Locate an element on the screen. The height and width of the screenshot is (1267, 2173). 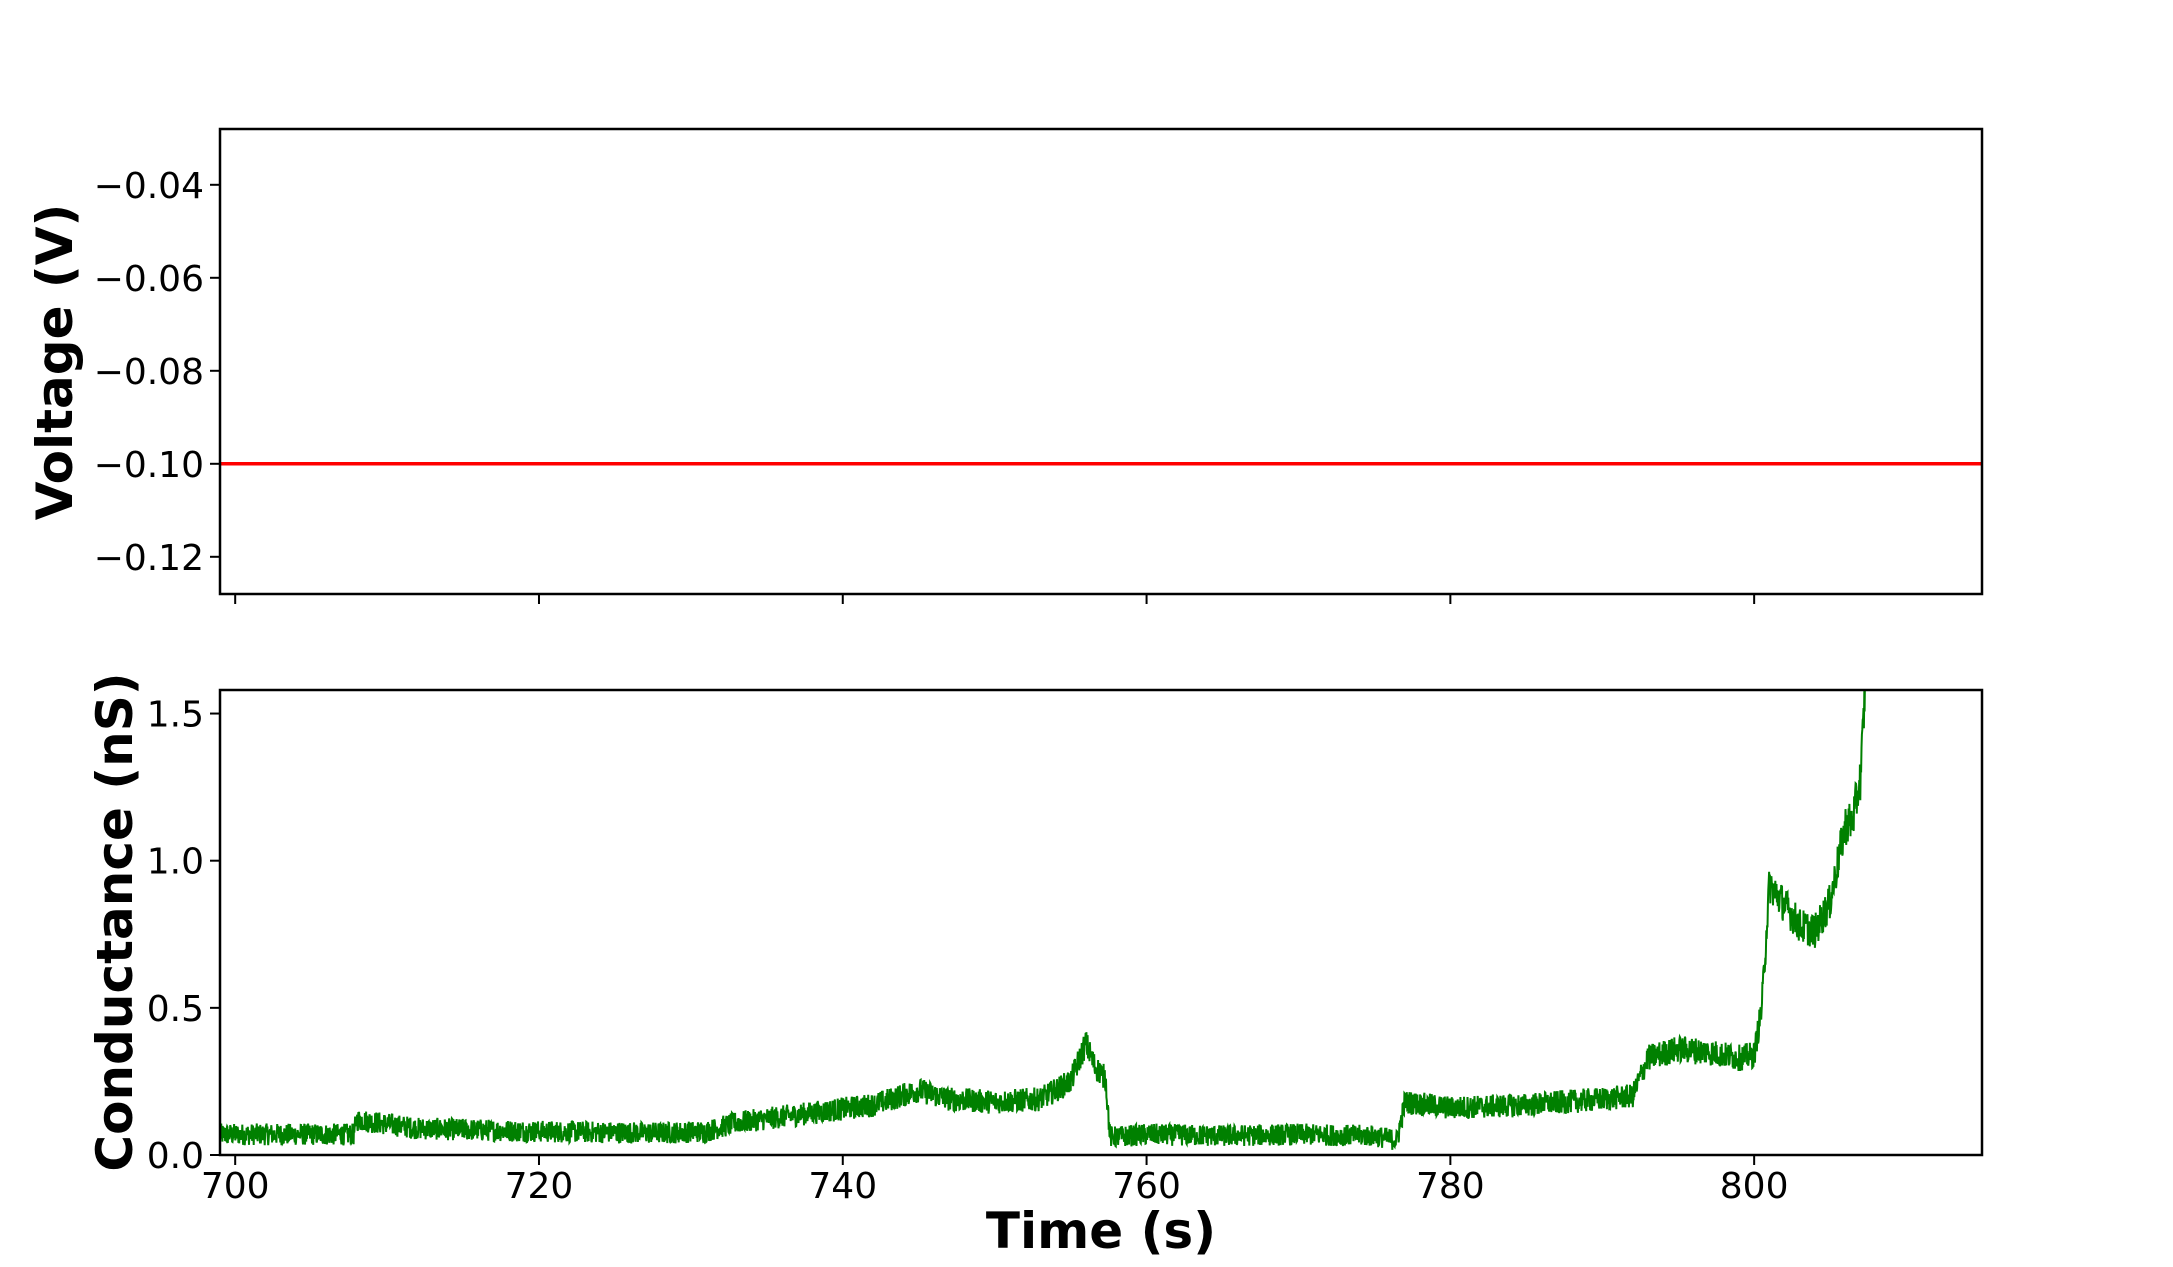
conductance-x-tick-label: 740 is located at coordinates (842, 1186).